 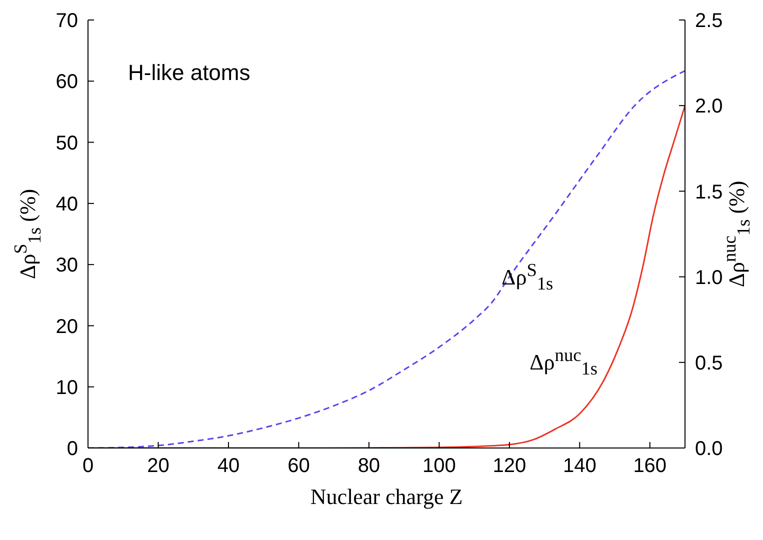 I want to click on x-tick-label: 20, so click(x=158, y=466).